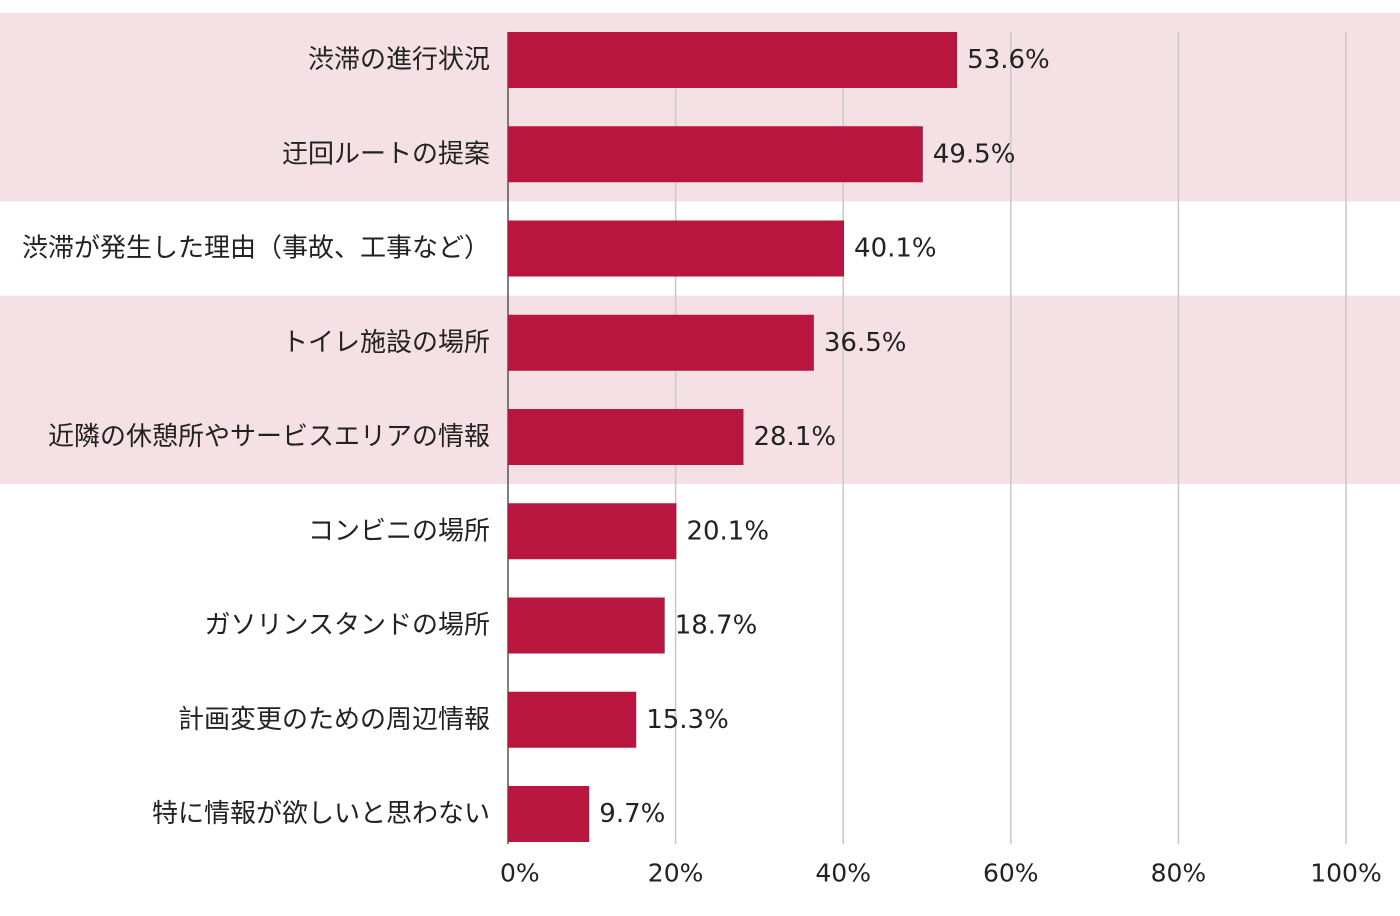 The width and height of the screenshot is (1400, 916). I want to click on category-label-3: 渋滞が発生した理由（事故、工事など）, so click(256, 249).